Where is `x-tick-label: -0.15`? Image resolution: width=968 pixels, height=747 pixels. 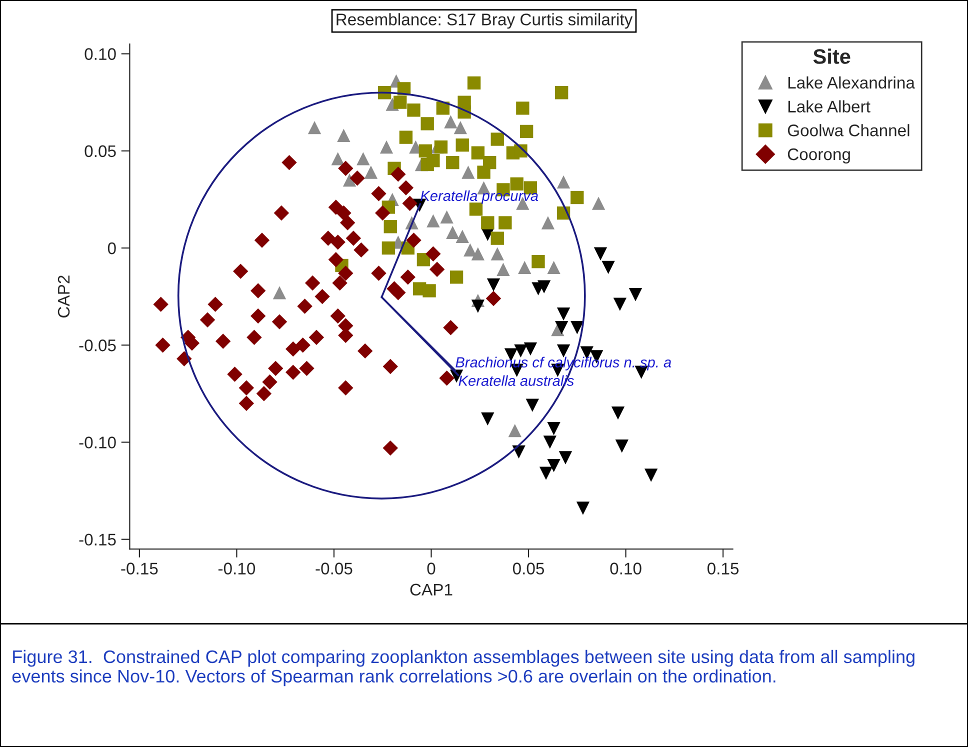 x-tick-label: -0.15 is located at coordinates (139, 568).